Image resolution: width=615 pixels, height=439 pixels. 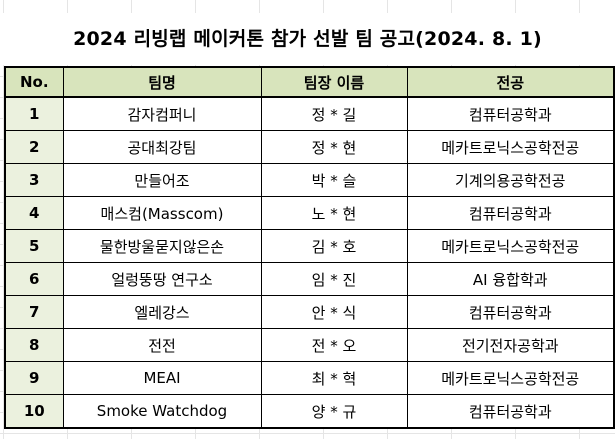 What do you see at coordinates (510, 345) in the screenshot?
I see `cell-major: 전기전자공학과` at bounding box center [510, 345].